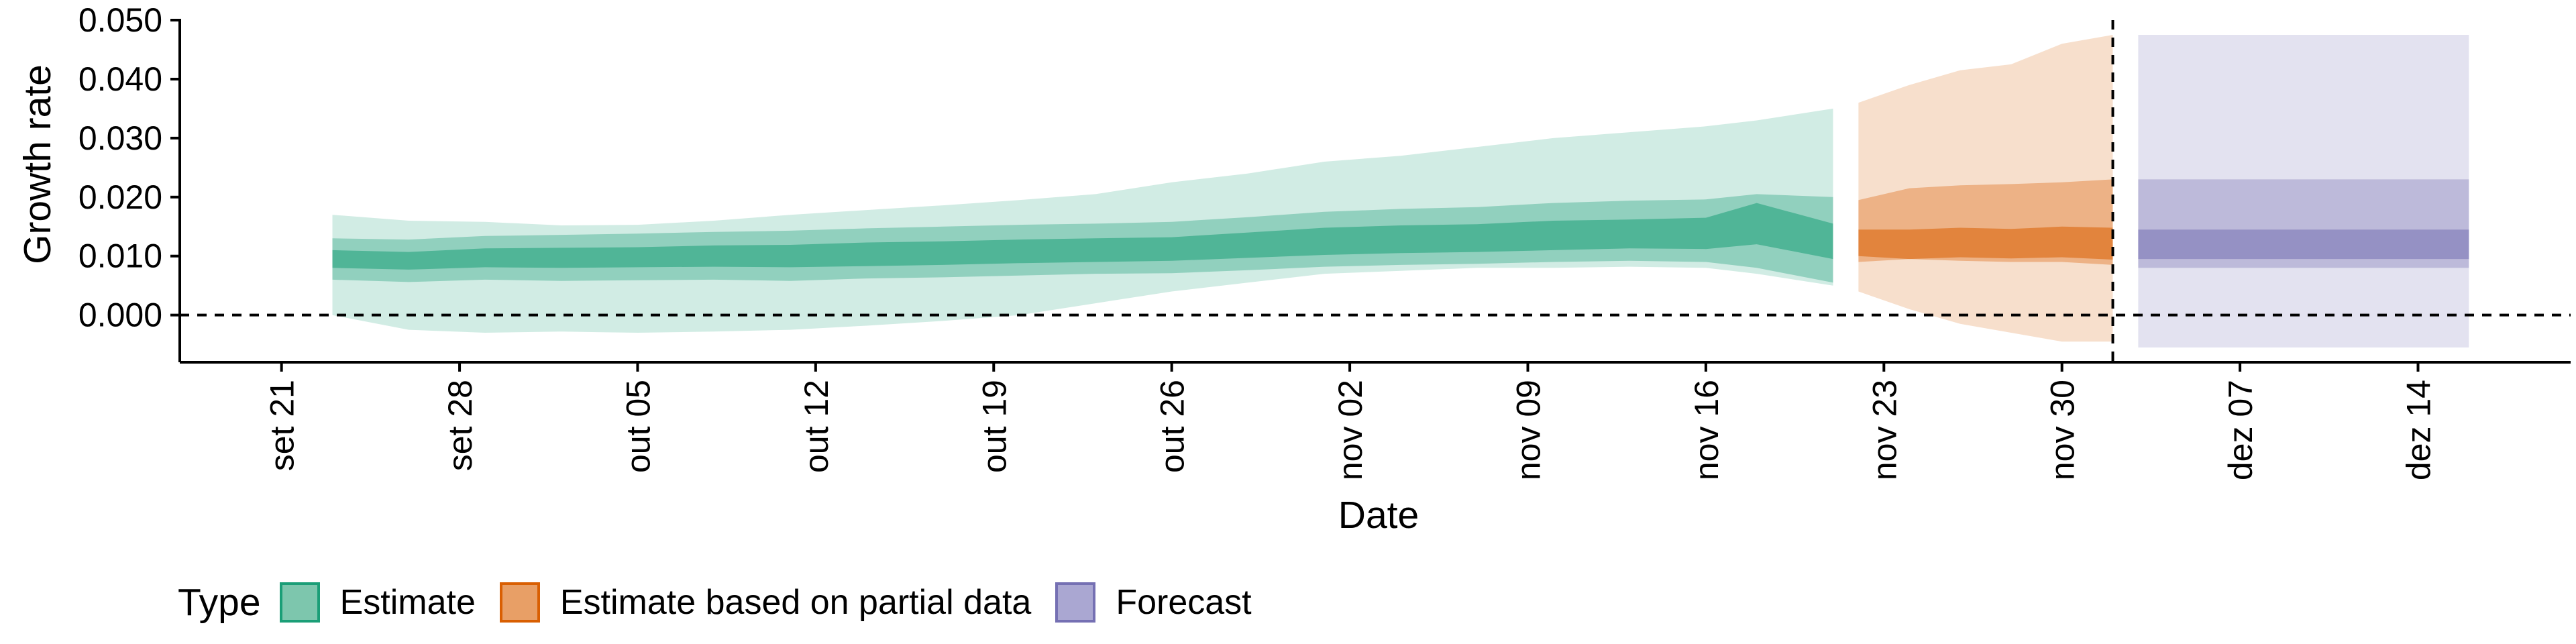 This screenshot has width=2576, height=644. What do you see at coordinates (1985, 243) in the screenshot?
I see `estimate-based-on-partial-data-inner-band` at bounding box center [1985, 243].